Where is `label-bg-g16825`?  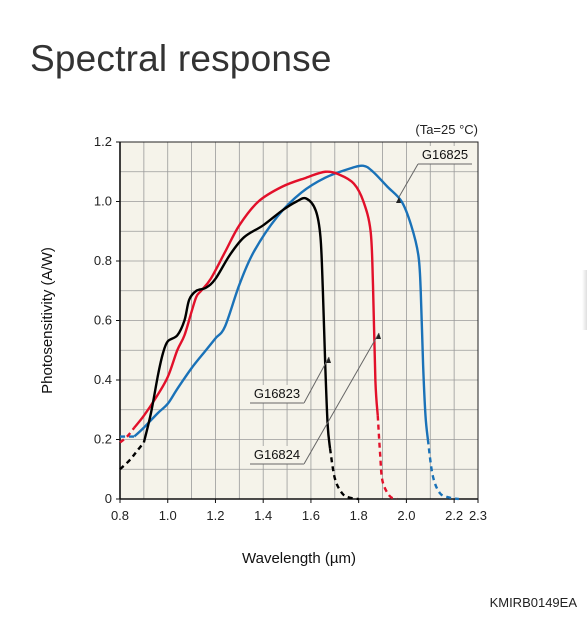 label-bg-g16825 is located at coordinates (445, 155).